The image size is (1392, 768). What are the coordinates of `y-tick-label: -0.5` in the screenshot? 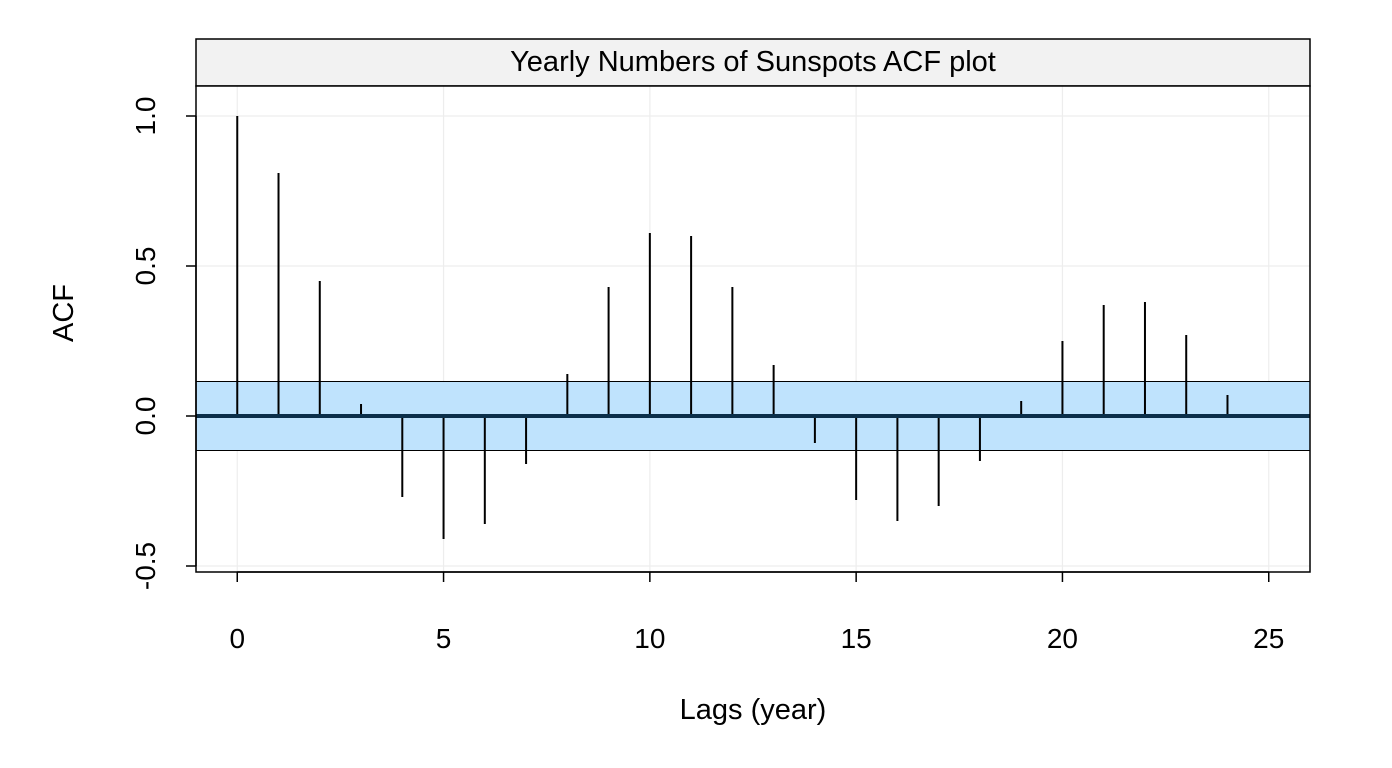 It's located at (145, 566).